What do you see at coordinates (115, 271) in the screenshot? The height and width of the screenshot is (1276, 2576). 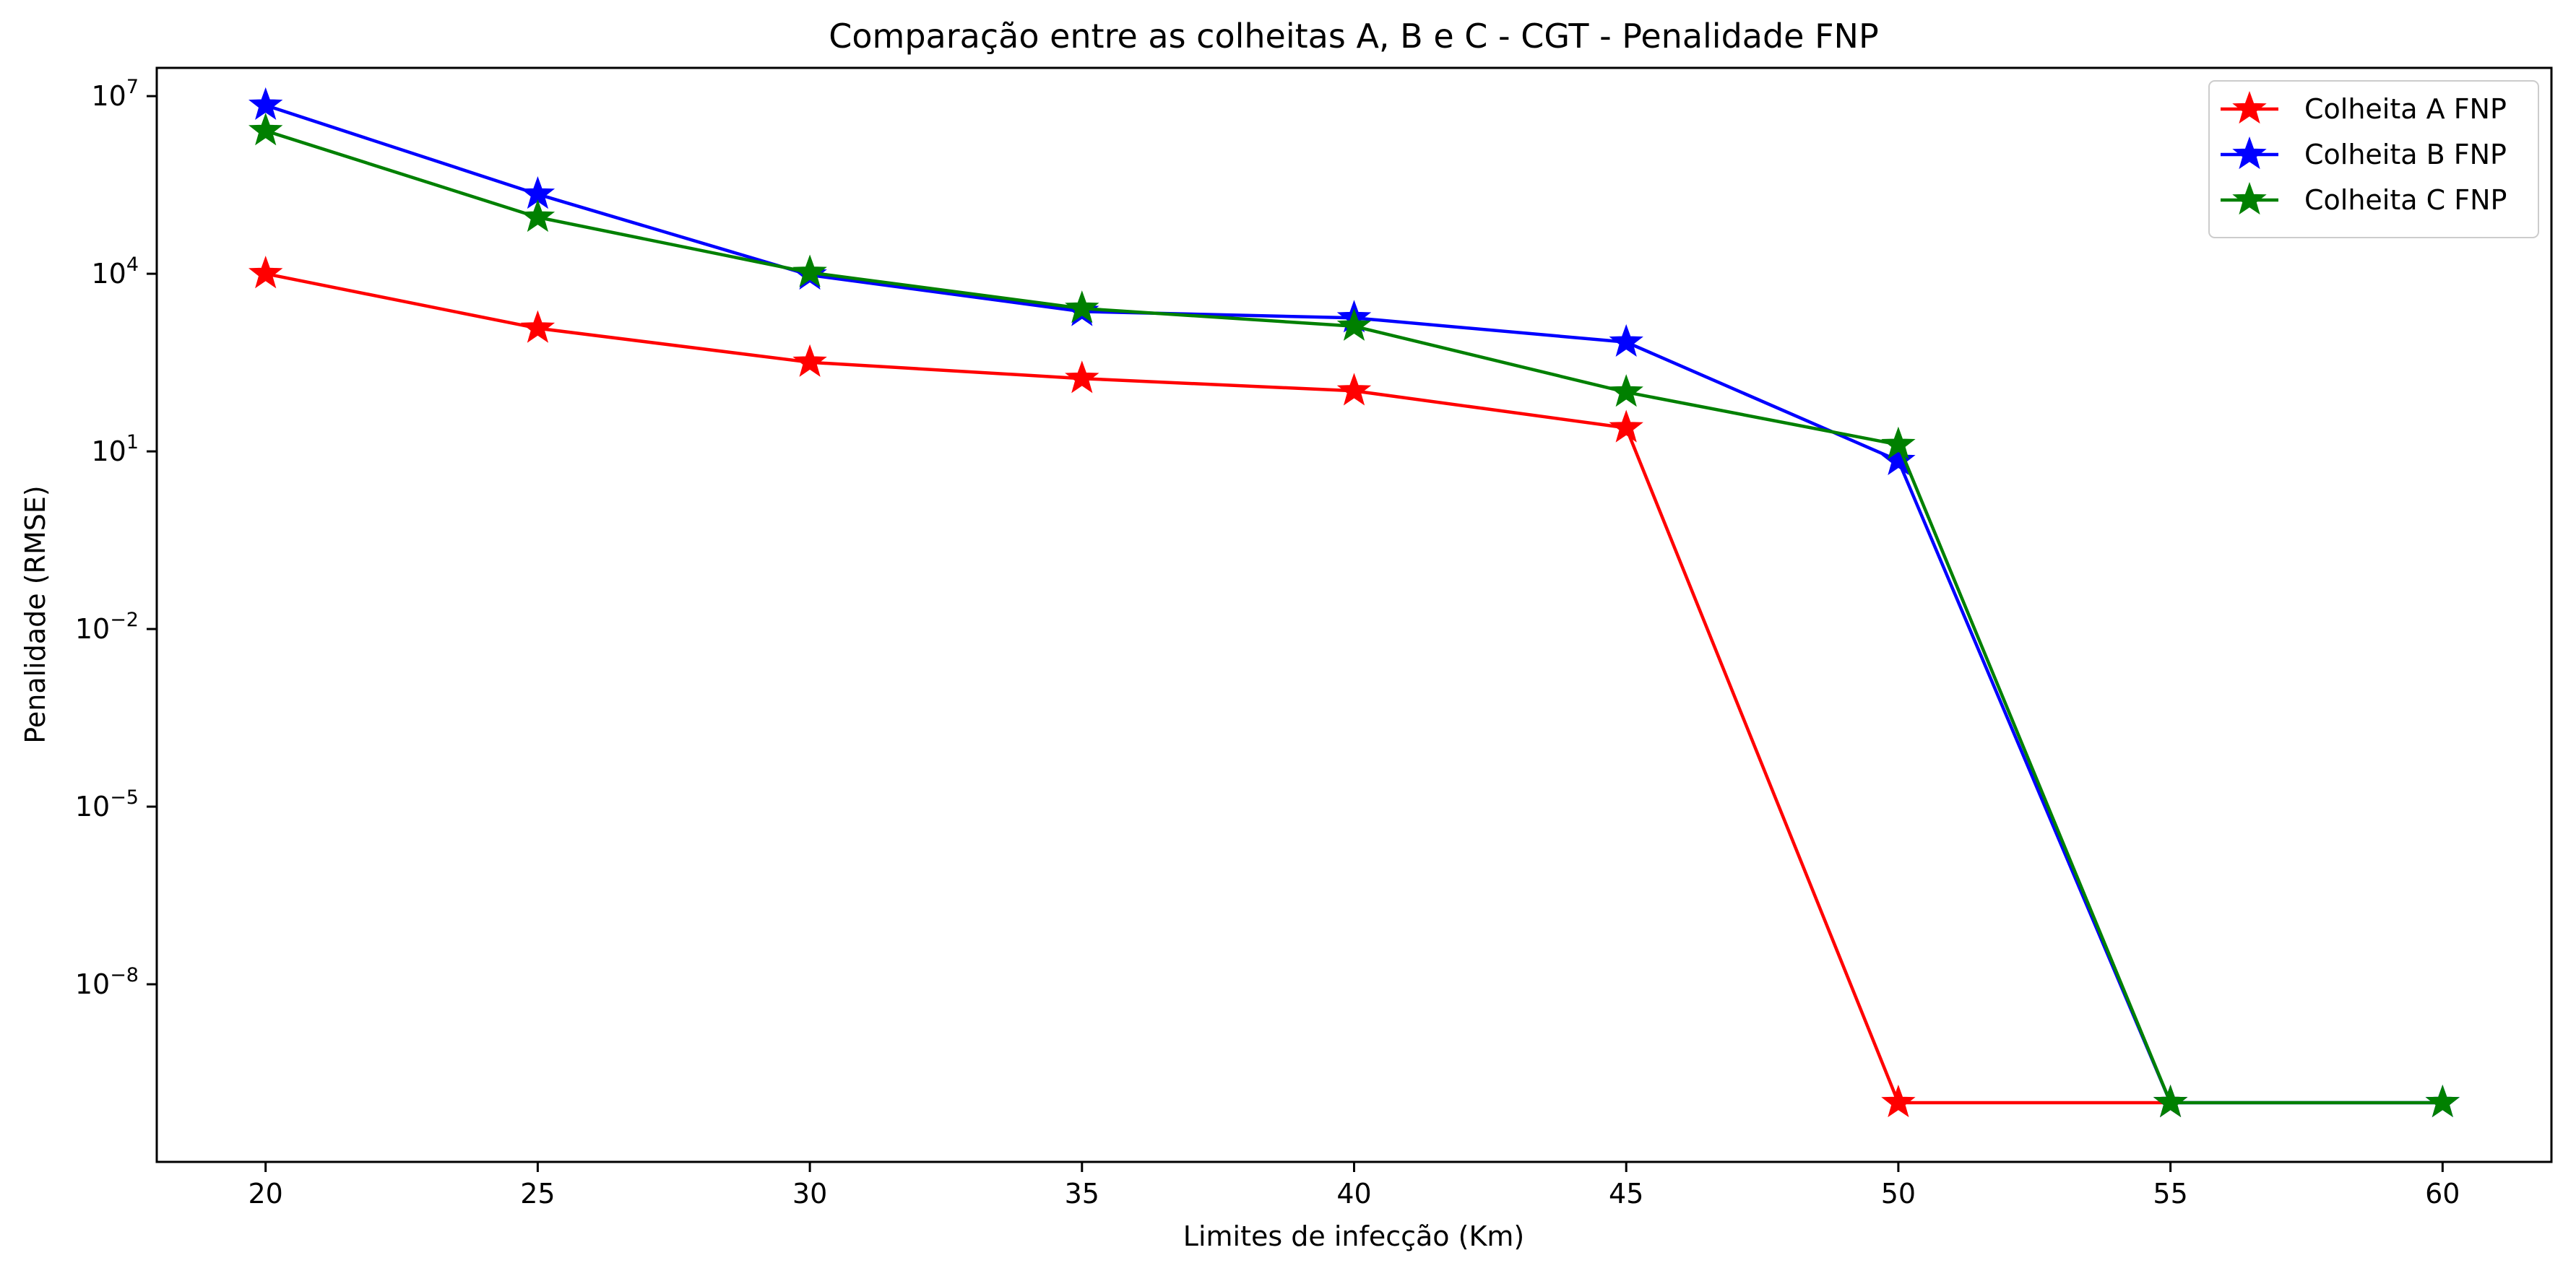 I see `y-tick-label: 10⁴` at bounding box center [115, 271].